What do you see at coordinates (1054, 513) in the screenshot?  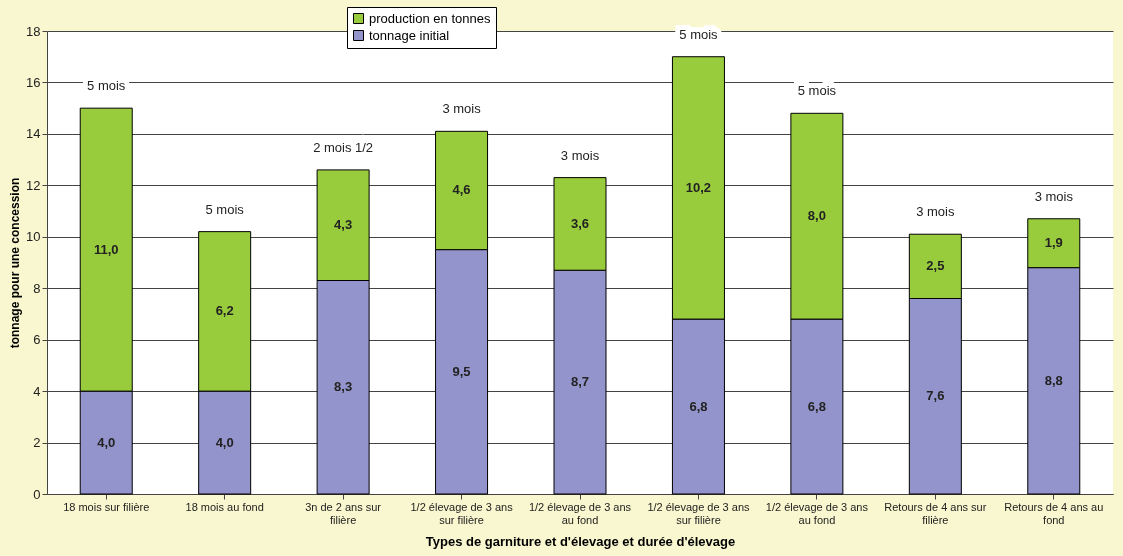 I see `x-tick-label: Retours de 4 ans au fond` at bounding box center [1054, 513].